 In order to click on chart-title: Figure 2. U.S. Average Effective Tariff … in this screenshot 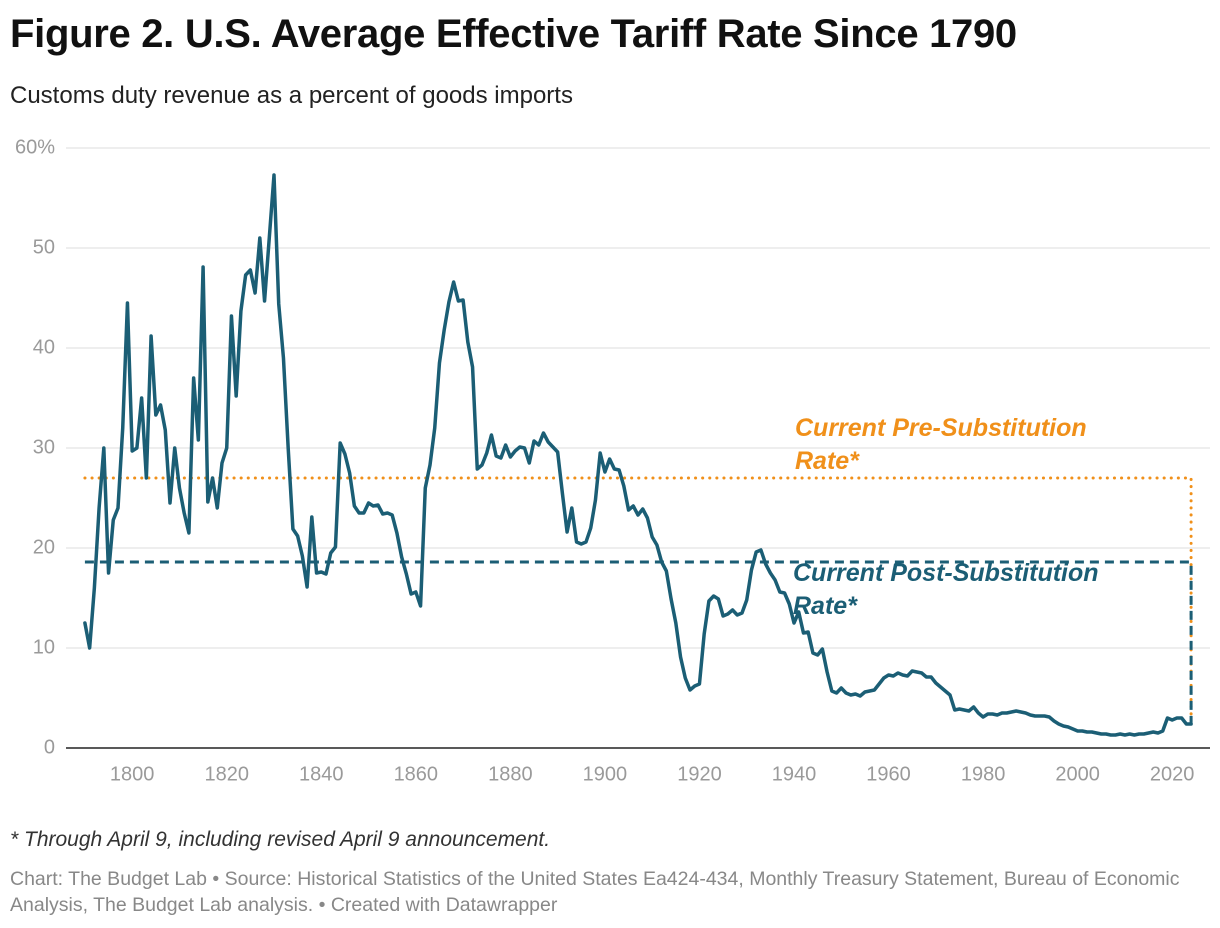, I will do `click(513, 34)`.